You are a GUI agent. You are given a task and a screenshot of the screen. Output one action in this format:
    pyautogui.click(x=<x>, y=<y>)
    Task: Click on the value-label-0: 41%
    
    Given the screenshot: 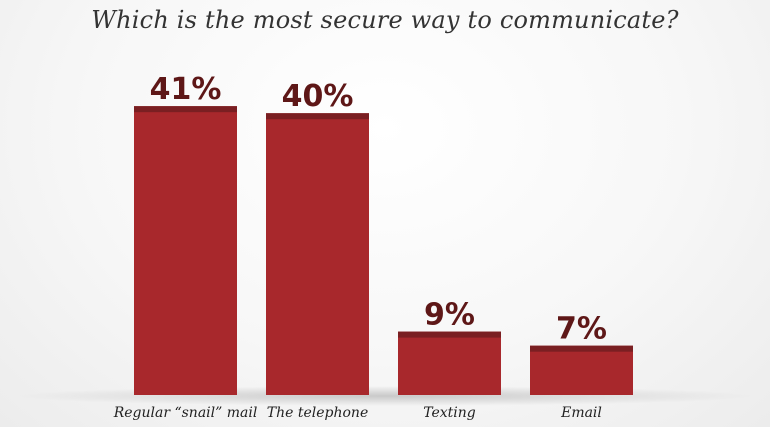 What is the action you would take?
    pyautogui.click(x=186, y=89)
    